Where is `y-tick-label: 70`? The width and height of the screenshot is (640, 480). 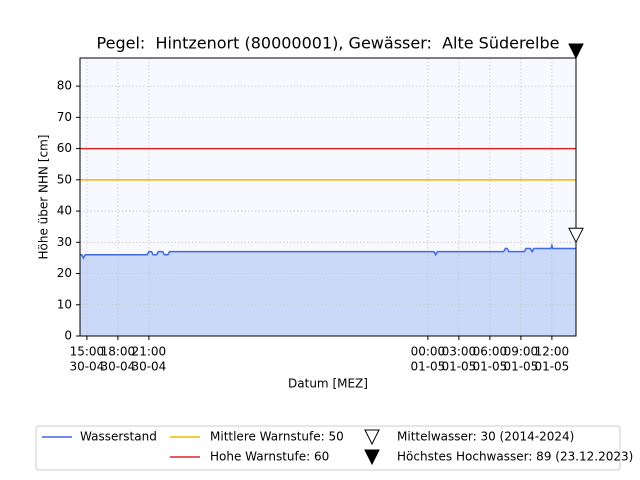
y-tick-label: 70 is located at coordinates (64, 117).